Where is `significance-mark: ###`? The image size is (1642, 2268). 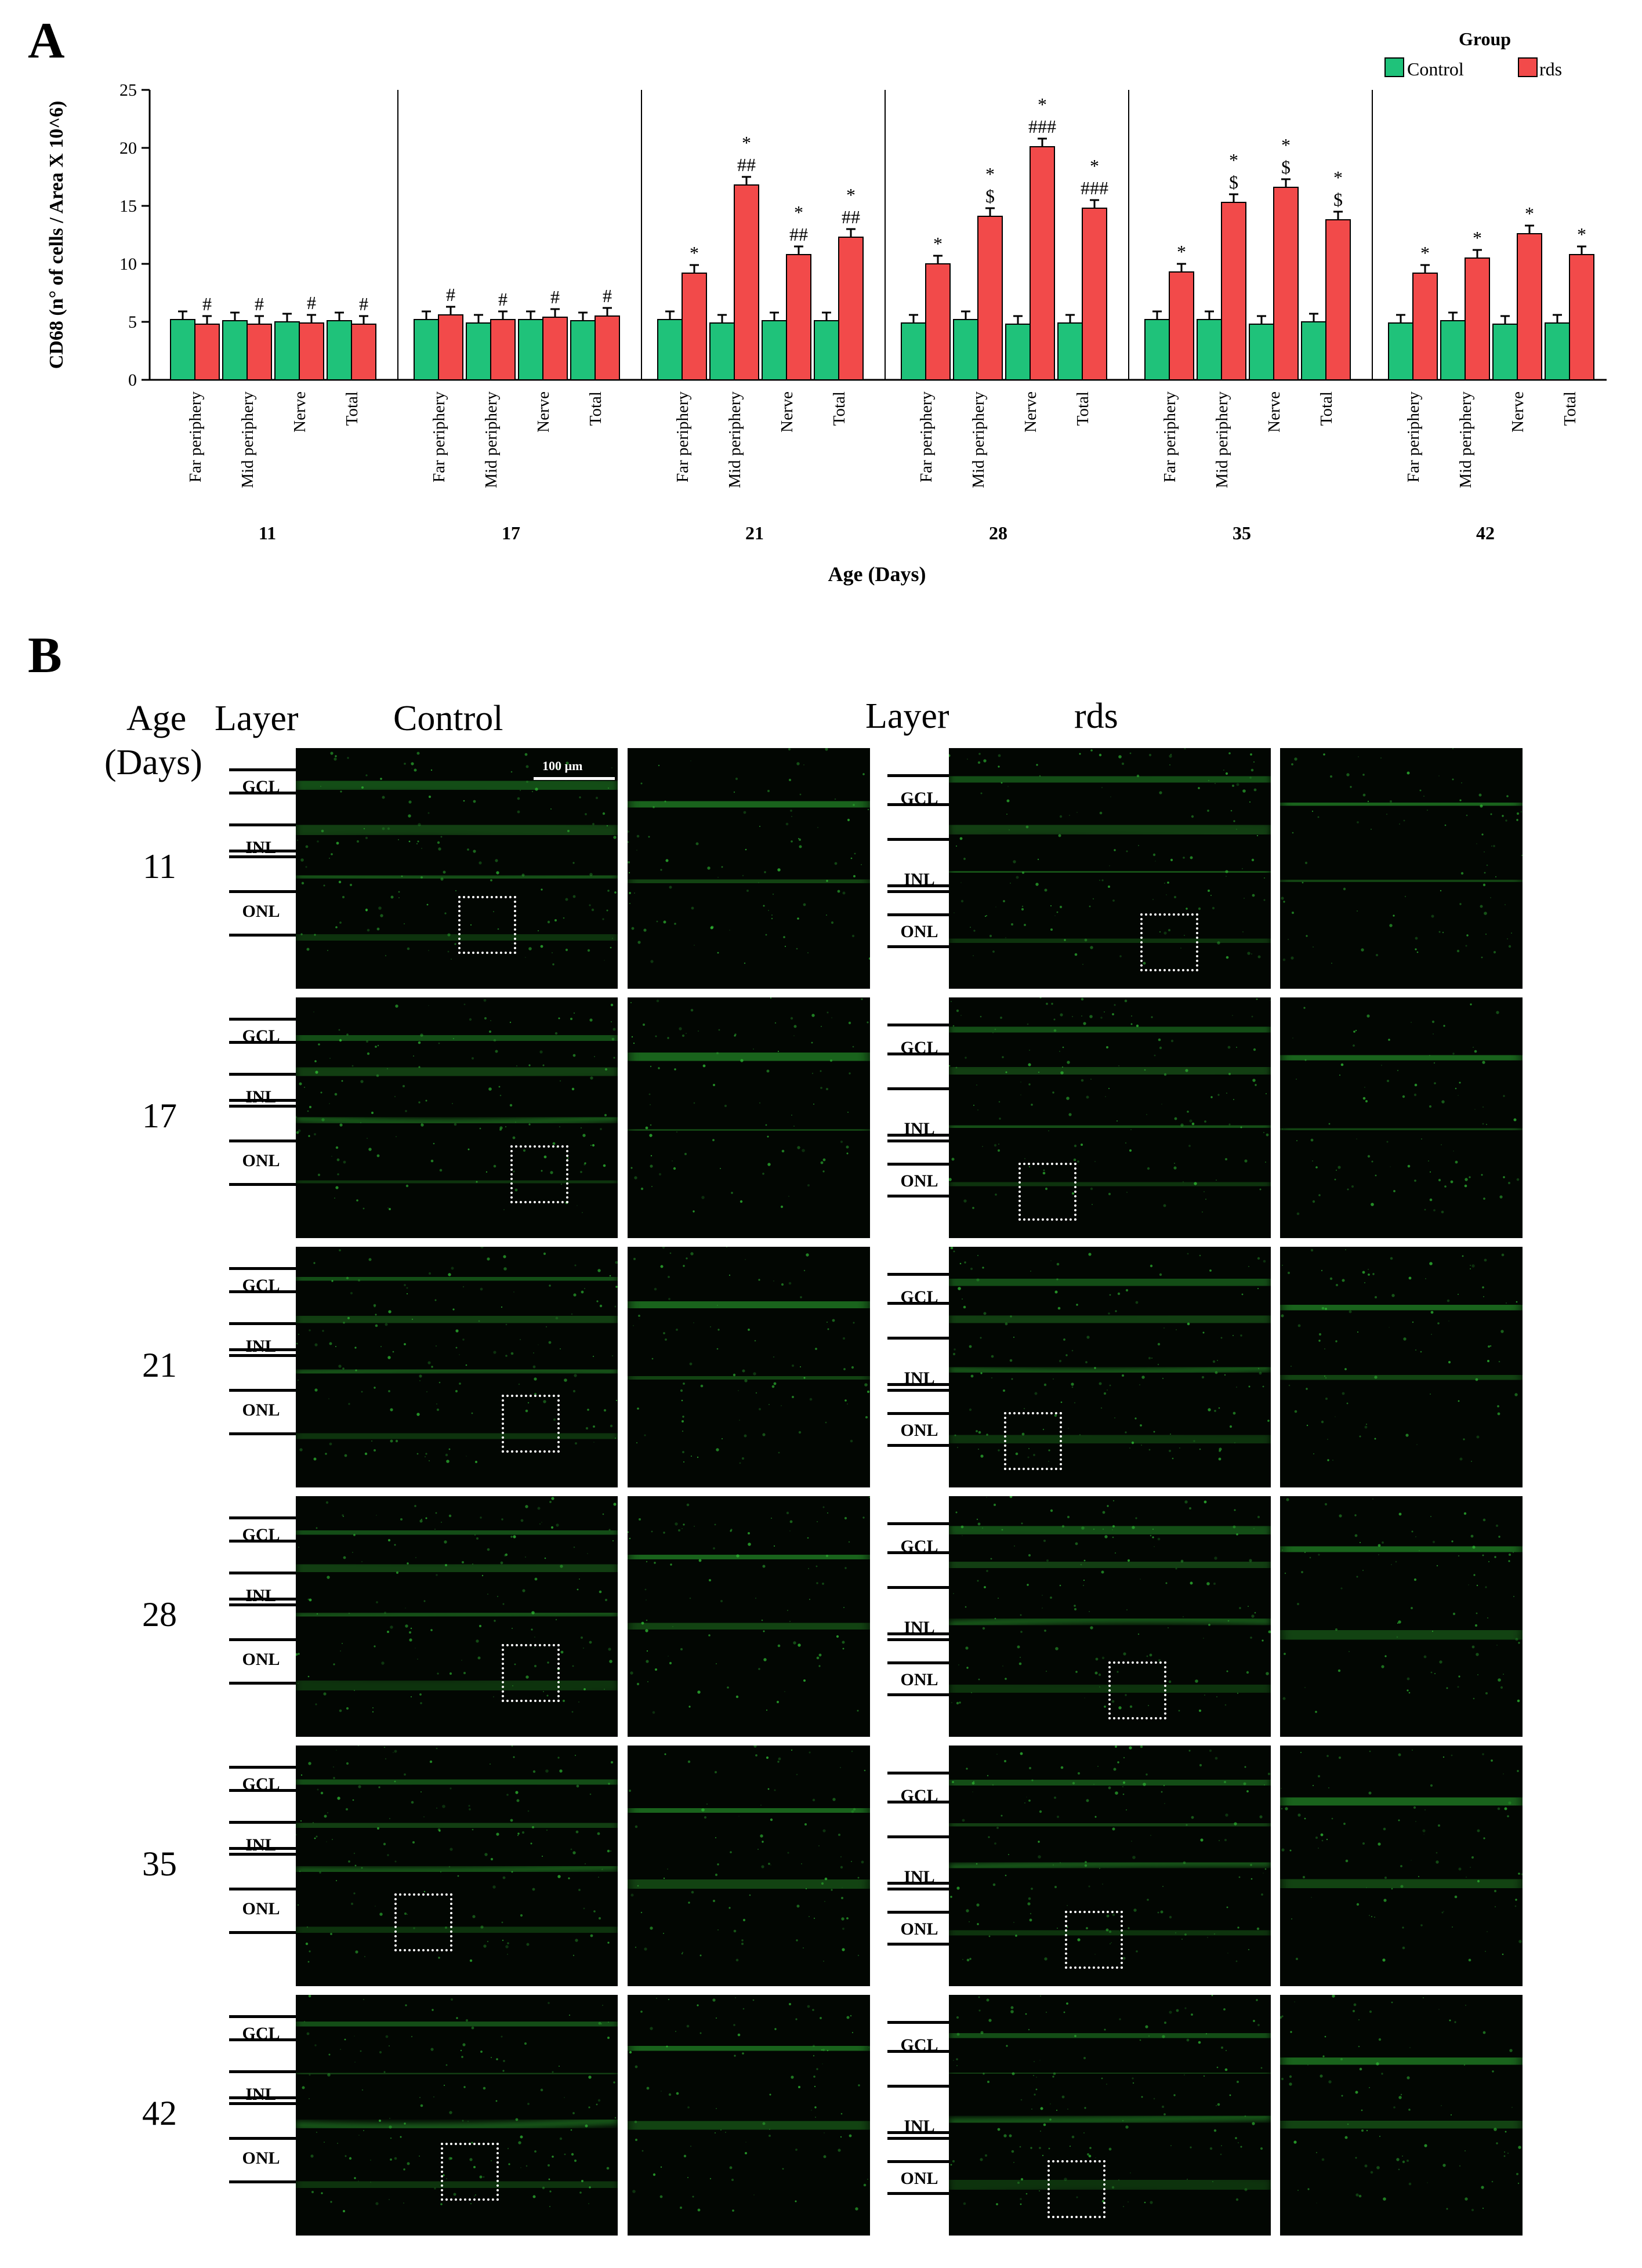 significance-mark: ### is located at coordinates (1042, 126).